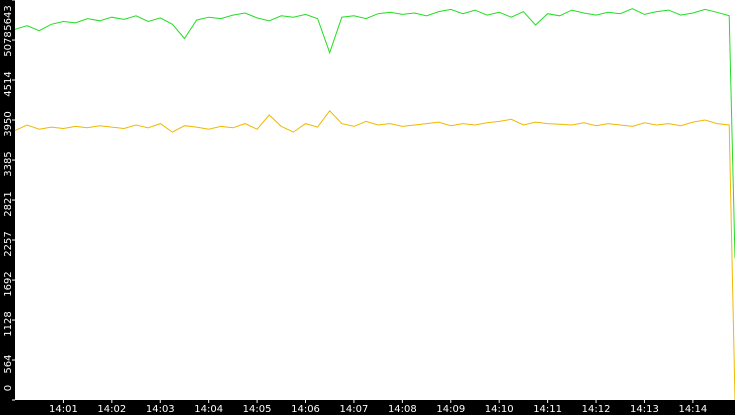 The image size is (735, 415). I want to click on x-tick-label: 14:01, so click(63, 409).